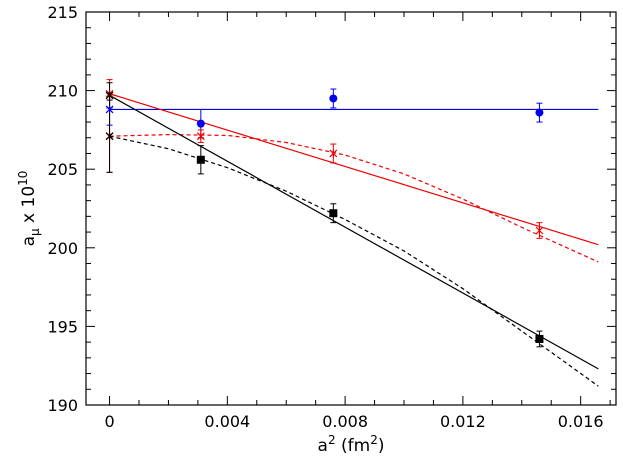 The width and height of the screenshot is (623, 467). Describe the element at coordinates (109, 421) in the screenshot. I see `x-tick-label: 0` at that location.